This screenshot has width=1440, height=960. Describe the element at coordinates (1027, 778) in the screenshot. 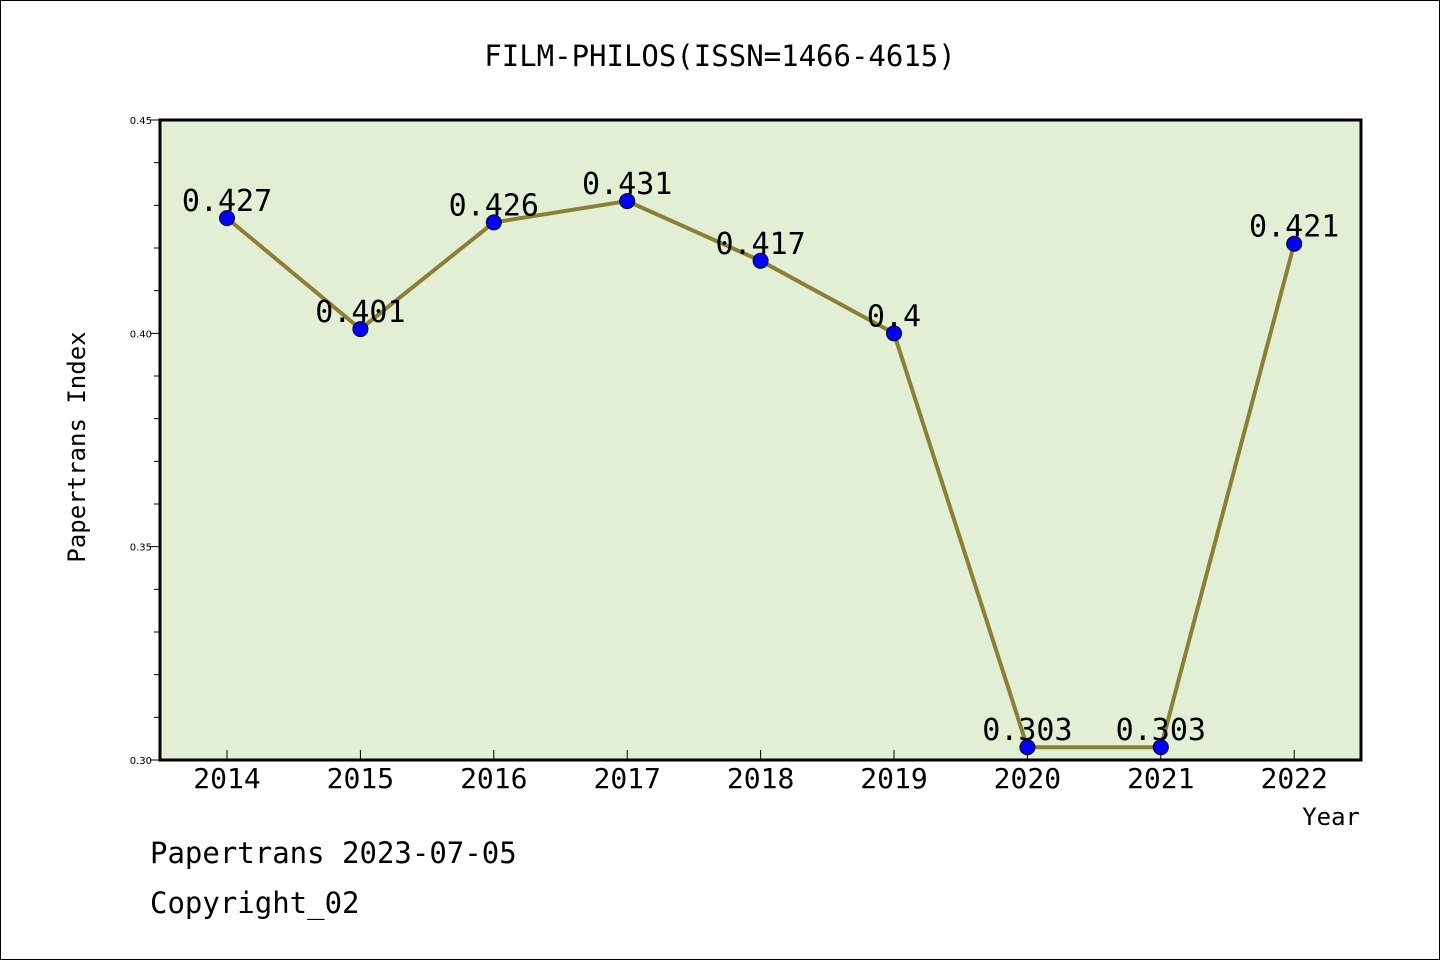

I see `x-tick-label: 2020` at that location.